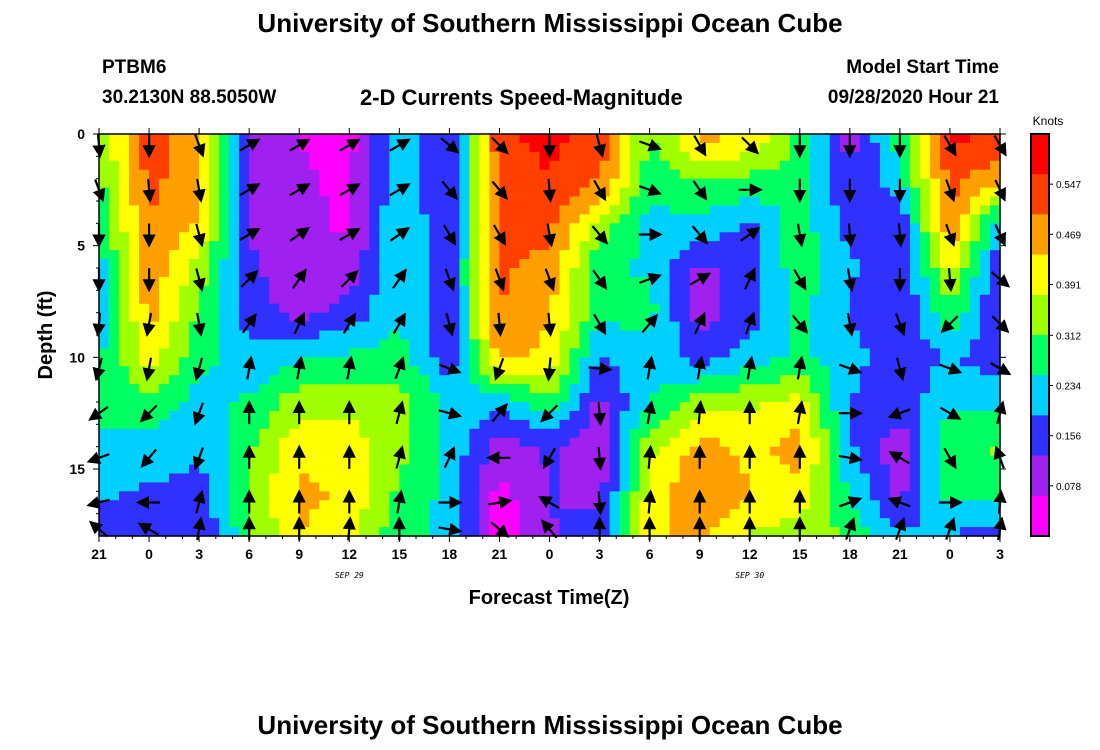 The image size is (1100, 750). What do you see at coordinates (1068, 437) in the screenshot?
I see `colorbar-tick-label: 0.156` at bounding box center [1068, 437].